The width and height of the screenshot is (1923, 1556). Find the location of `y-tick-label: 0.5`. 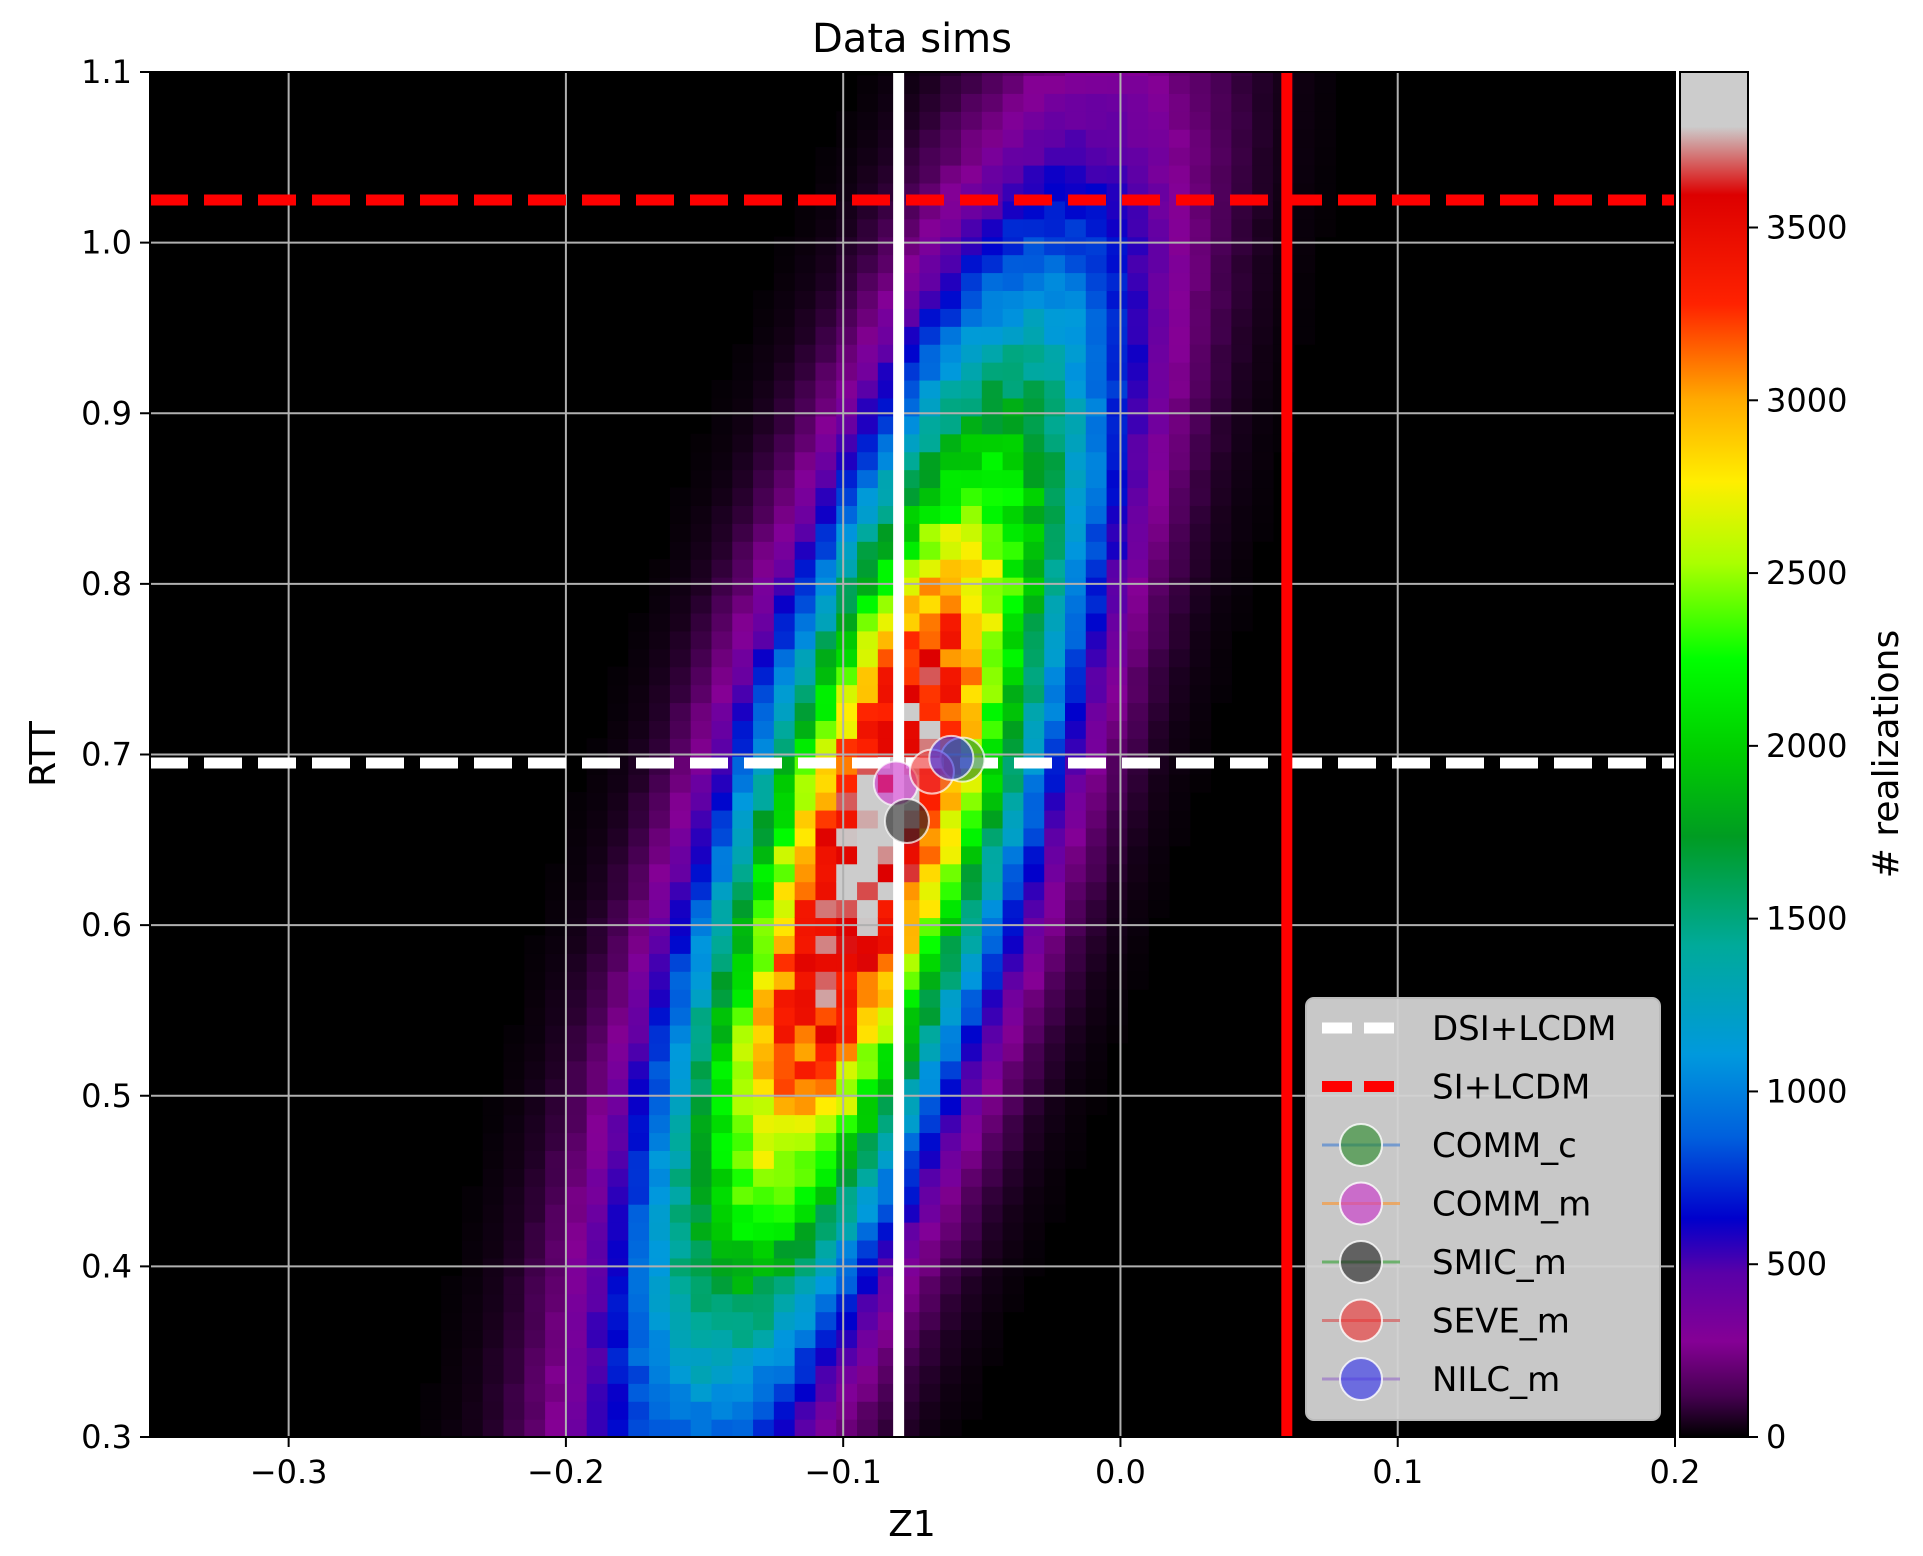

y-tick-label: 0.5 is located at coordinates (106, 1096).